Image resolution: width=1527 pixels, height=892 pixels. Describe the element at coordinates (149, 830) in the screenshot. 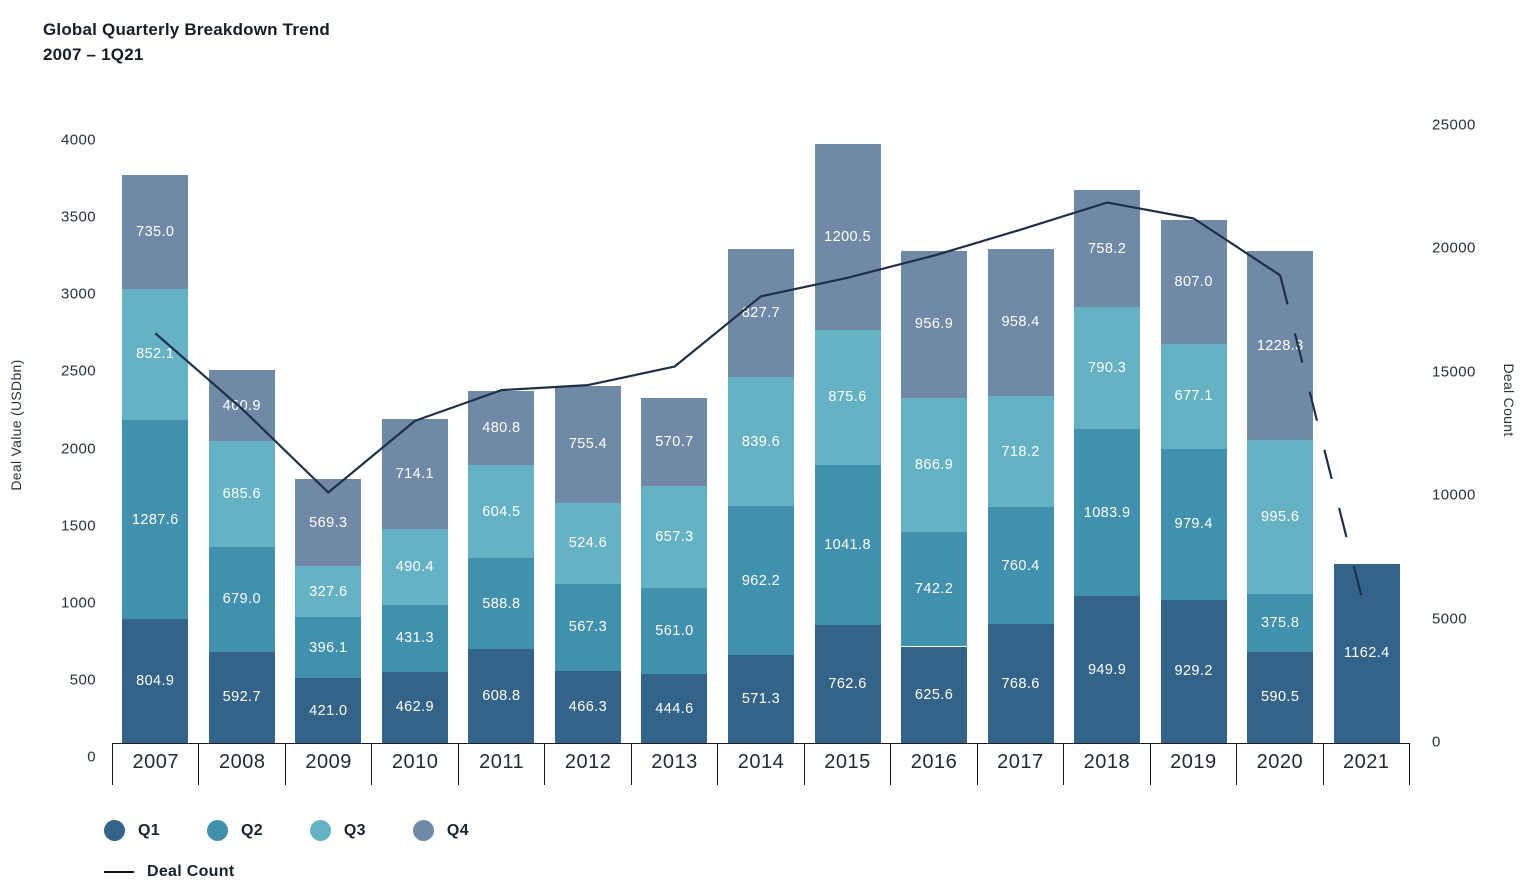

I see `legend-label-q1: Q1` at that location.